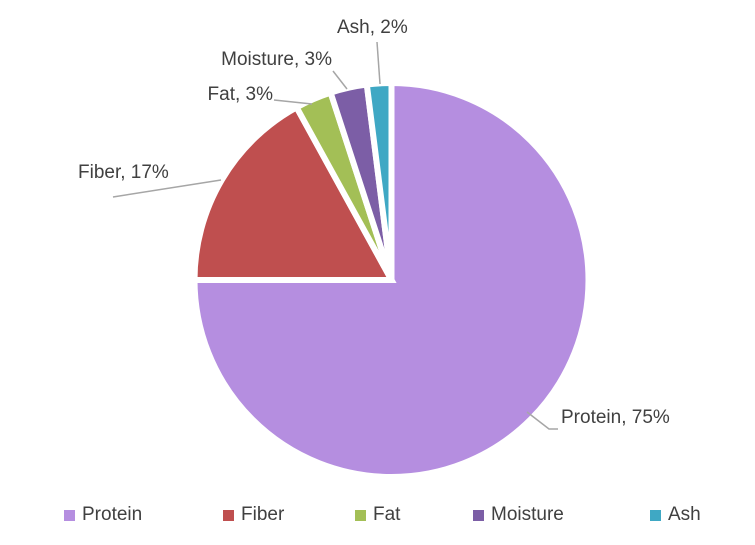  What do you see at coordinates (123, 172) in the screenshot?
I see `data-label-fiber: Fiber, 17%` at bounding box center [123, 172].